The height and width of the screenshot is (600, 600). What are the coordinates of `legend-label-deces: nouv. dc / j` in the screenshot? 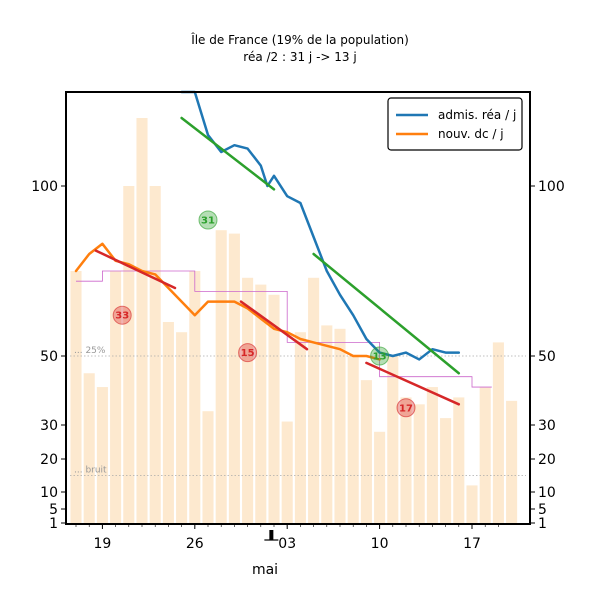 It's located at (471, 134).